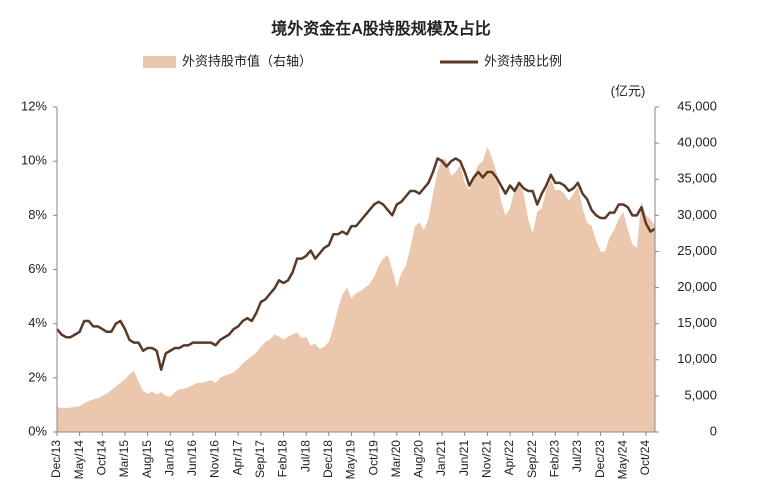 The height and width of the screenshot is (498, 762). What do you see at coordinates (34, 160) in the screenshot?
I see `y-tick-label: 10%` at bounding box center [34, 160].